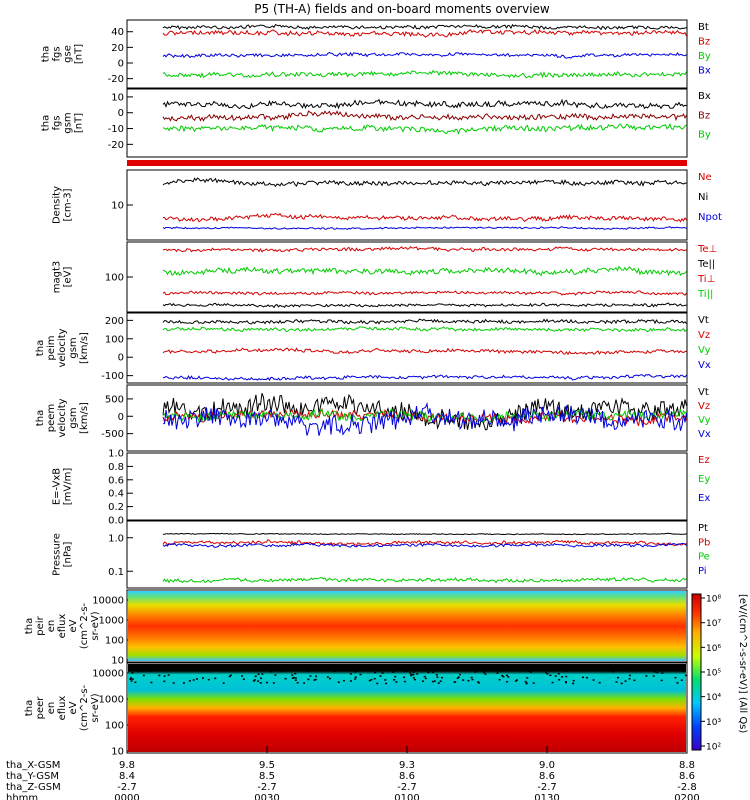 This screenshot has height=800, width=750. What do you see at coordinates (79, 54) in the screenshot?
I see `ylabel-line: [nT]` at bounding box center [79, 54].